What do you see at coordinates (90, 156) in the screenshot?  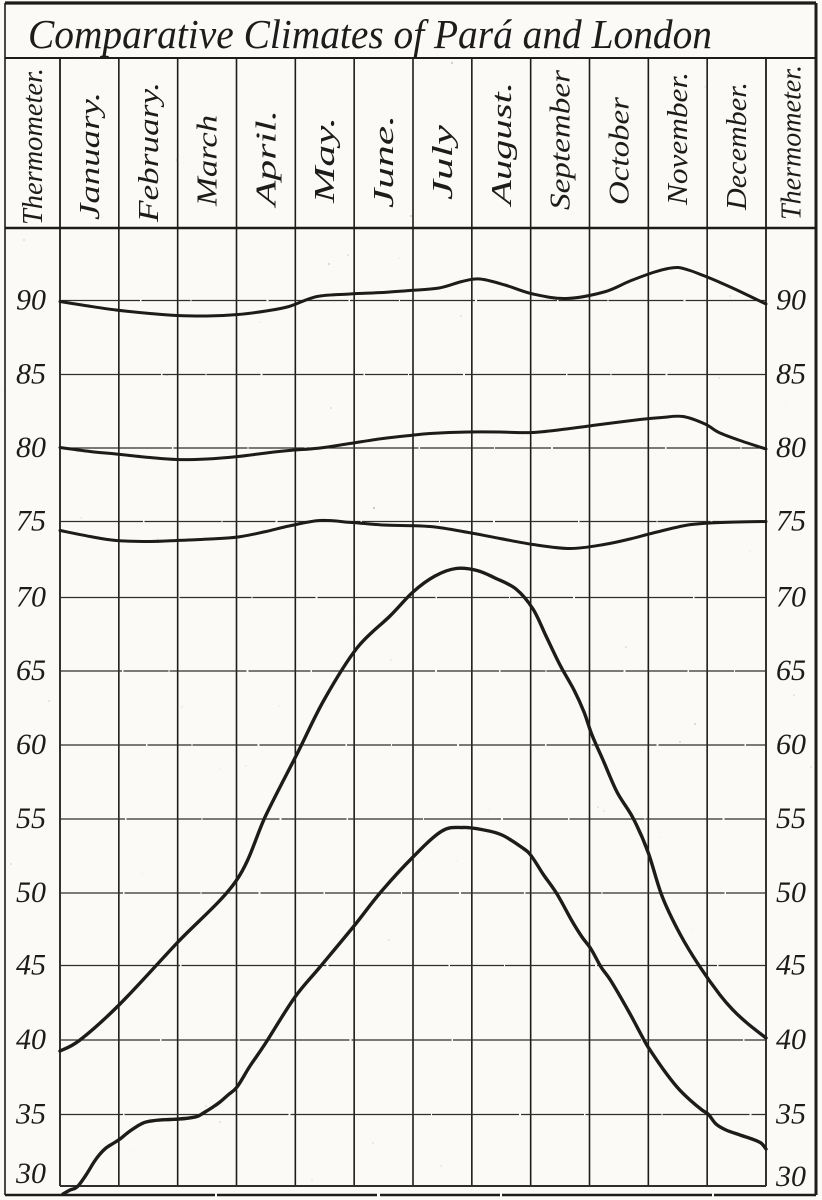 I see `svg-text: January.` at bounding box center [90, 156].